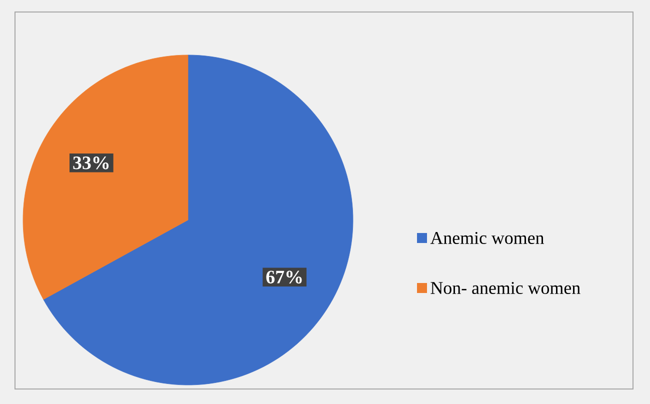 This screenshot has height=404, width=650. Describe the element at coordinates (505, 288) in the screenshot. I see `legend-label: Non- anemic women` at that location.